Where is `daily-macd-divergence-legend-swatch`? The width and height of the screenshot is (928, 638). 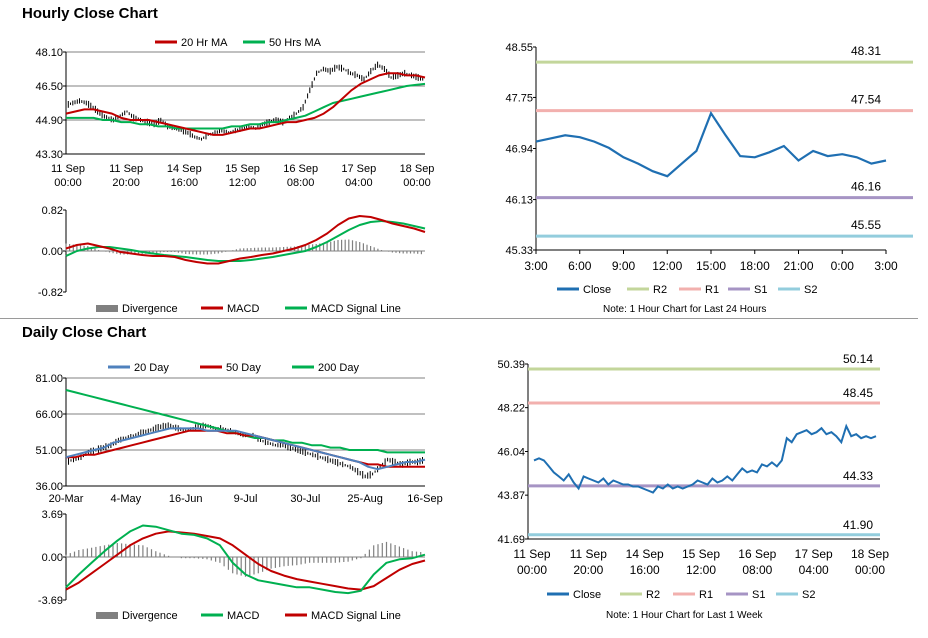
daily-macd-divergence-legend-swatch is located at coordinates (107, 615).